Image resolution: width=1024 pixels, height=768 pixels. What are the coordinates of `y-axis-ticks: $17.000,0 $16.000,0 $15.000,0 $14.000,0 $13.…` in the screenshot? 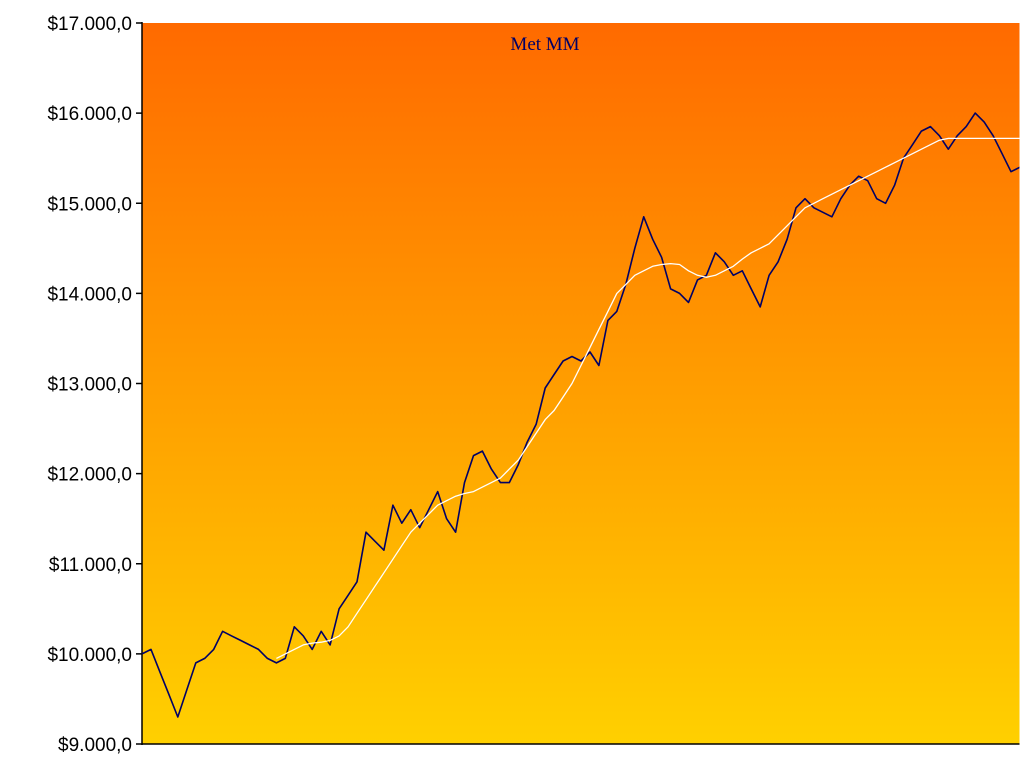 It's located at (94, 385).